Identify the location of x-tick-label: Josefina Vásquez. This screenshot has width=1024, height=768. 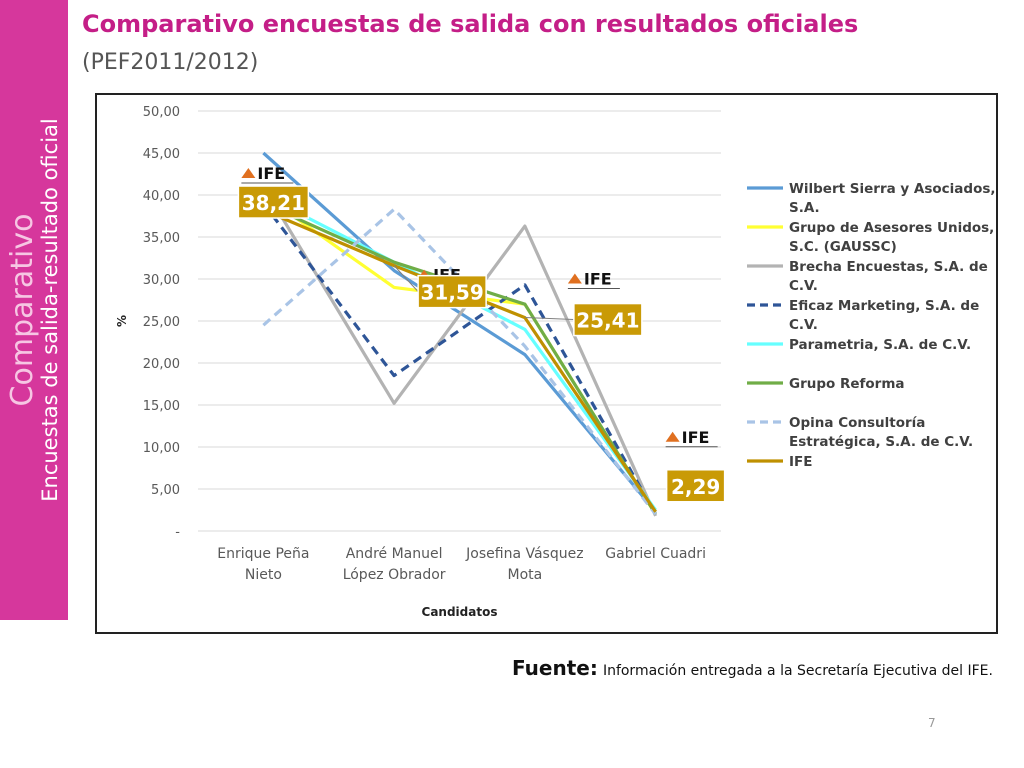
(524, 554).